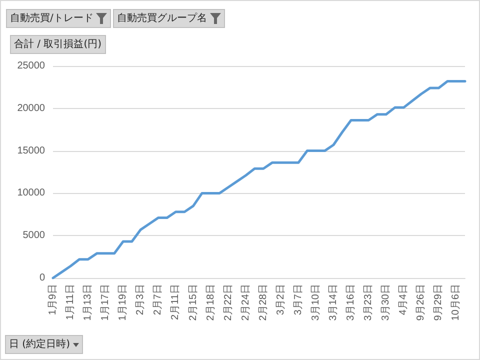 The height and width of the screenshot is (360, 480). Describe the element at coordinates (106, 302) in the screenshot. I see `x-tick-label: 1月17日` at that location.